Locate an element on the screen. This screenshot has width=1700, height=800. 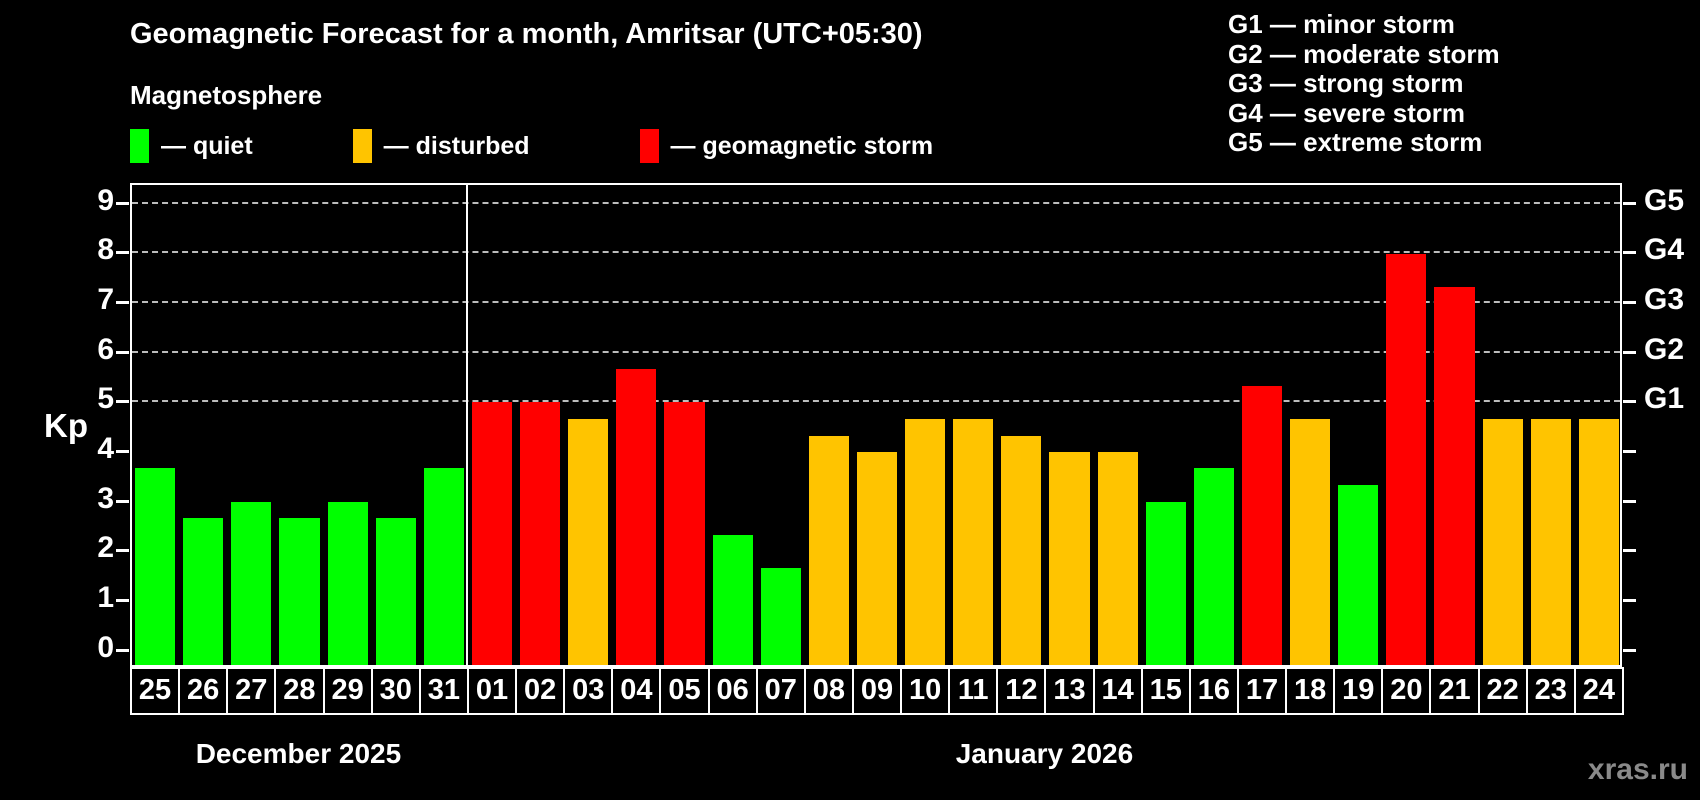
y-axis-title: Kp is located at coordinates (66, 425).